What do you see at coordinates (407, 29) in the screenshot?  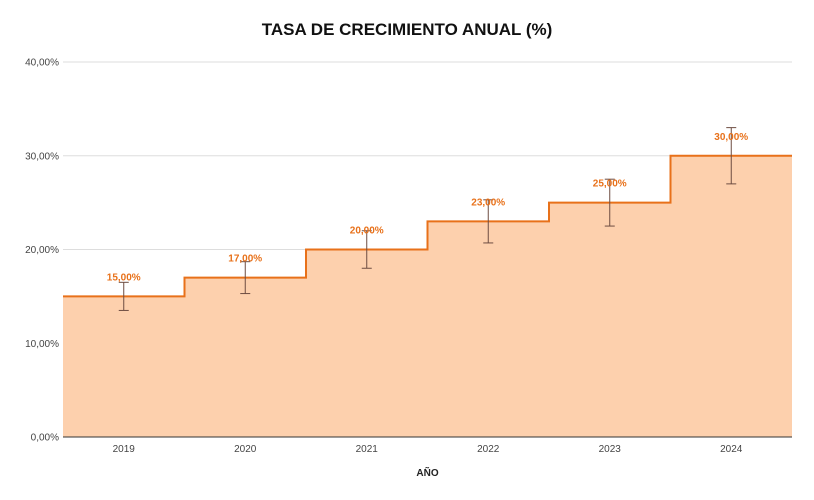 I see `chart-title: TASA DE CRECIMIENTO ANUAL (%)` at bounding box center [407, 29].